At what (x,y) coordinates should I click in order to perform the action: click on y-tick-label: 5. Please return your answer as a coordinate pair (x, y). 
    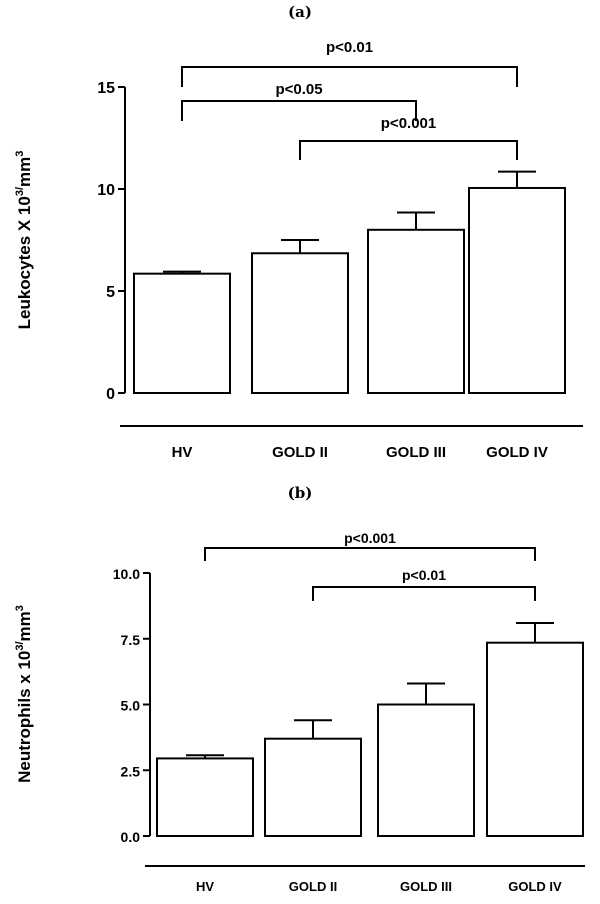
    Looking at the image, I should click on (110, 292).